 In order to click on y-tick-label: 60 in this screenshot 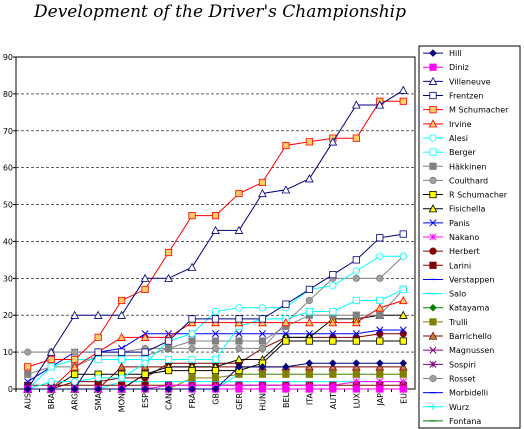, I will do `click(8, 168)`.